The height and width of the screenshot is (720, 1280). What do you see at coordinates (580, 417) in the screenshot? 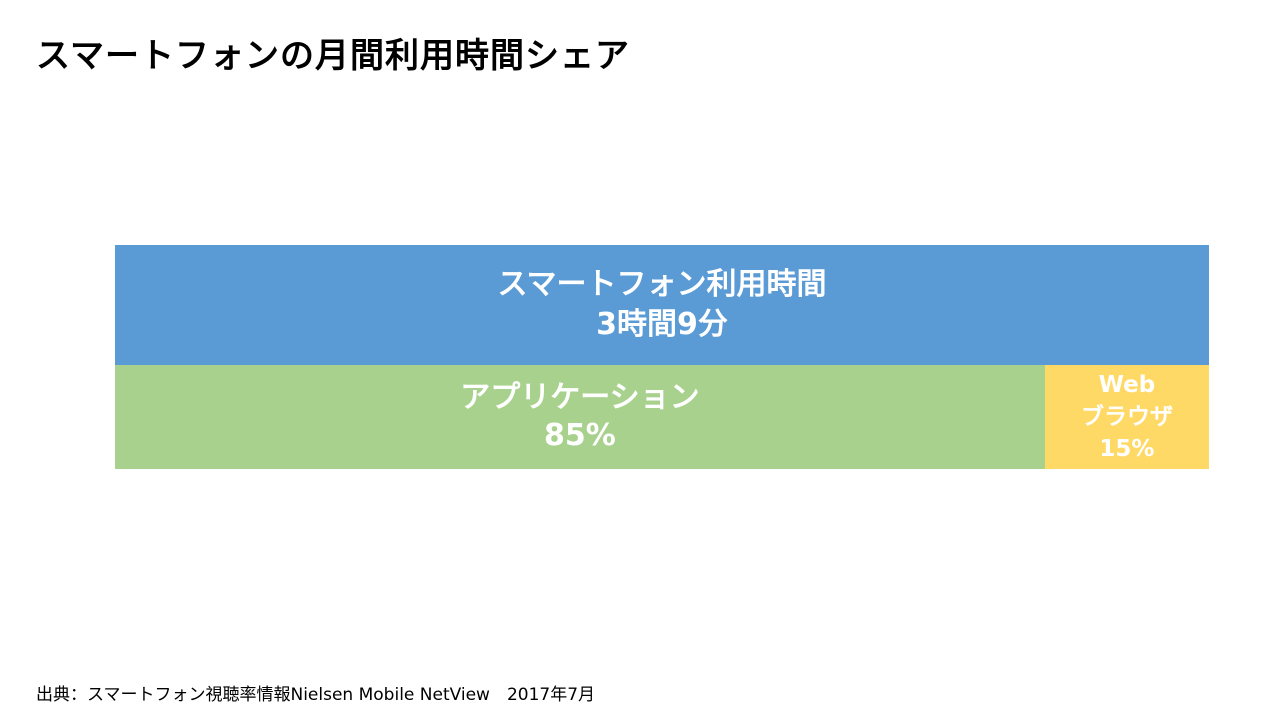
I see `share-segment-1: アプリケーション 85%` at bounding box center [580, 417].